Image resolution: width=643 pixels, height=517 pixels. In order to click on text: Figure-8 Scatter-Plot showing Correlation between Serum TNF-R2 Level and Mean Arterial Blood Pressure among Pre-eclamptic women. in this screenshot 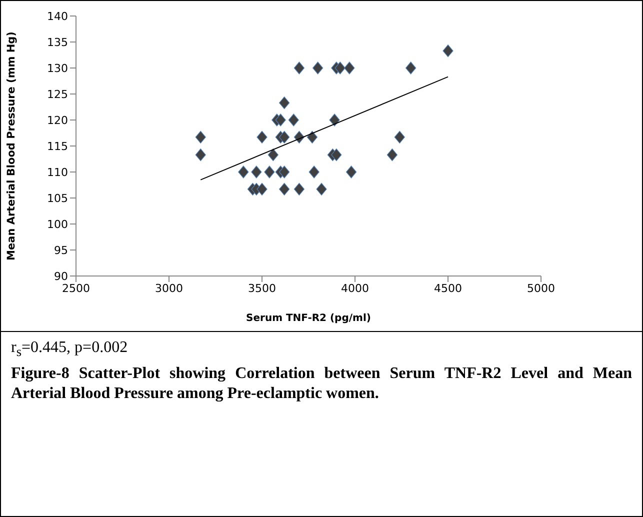, I will do `click(321, 384)`.